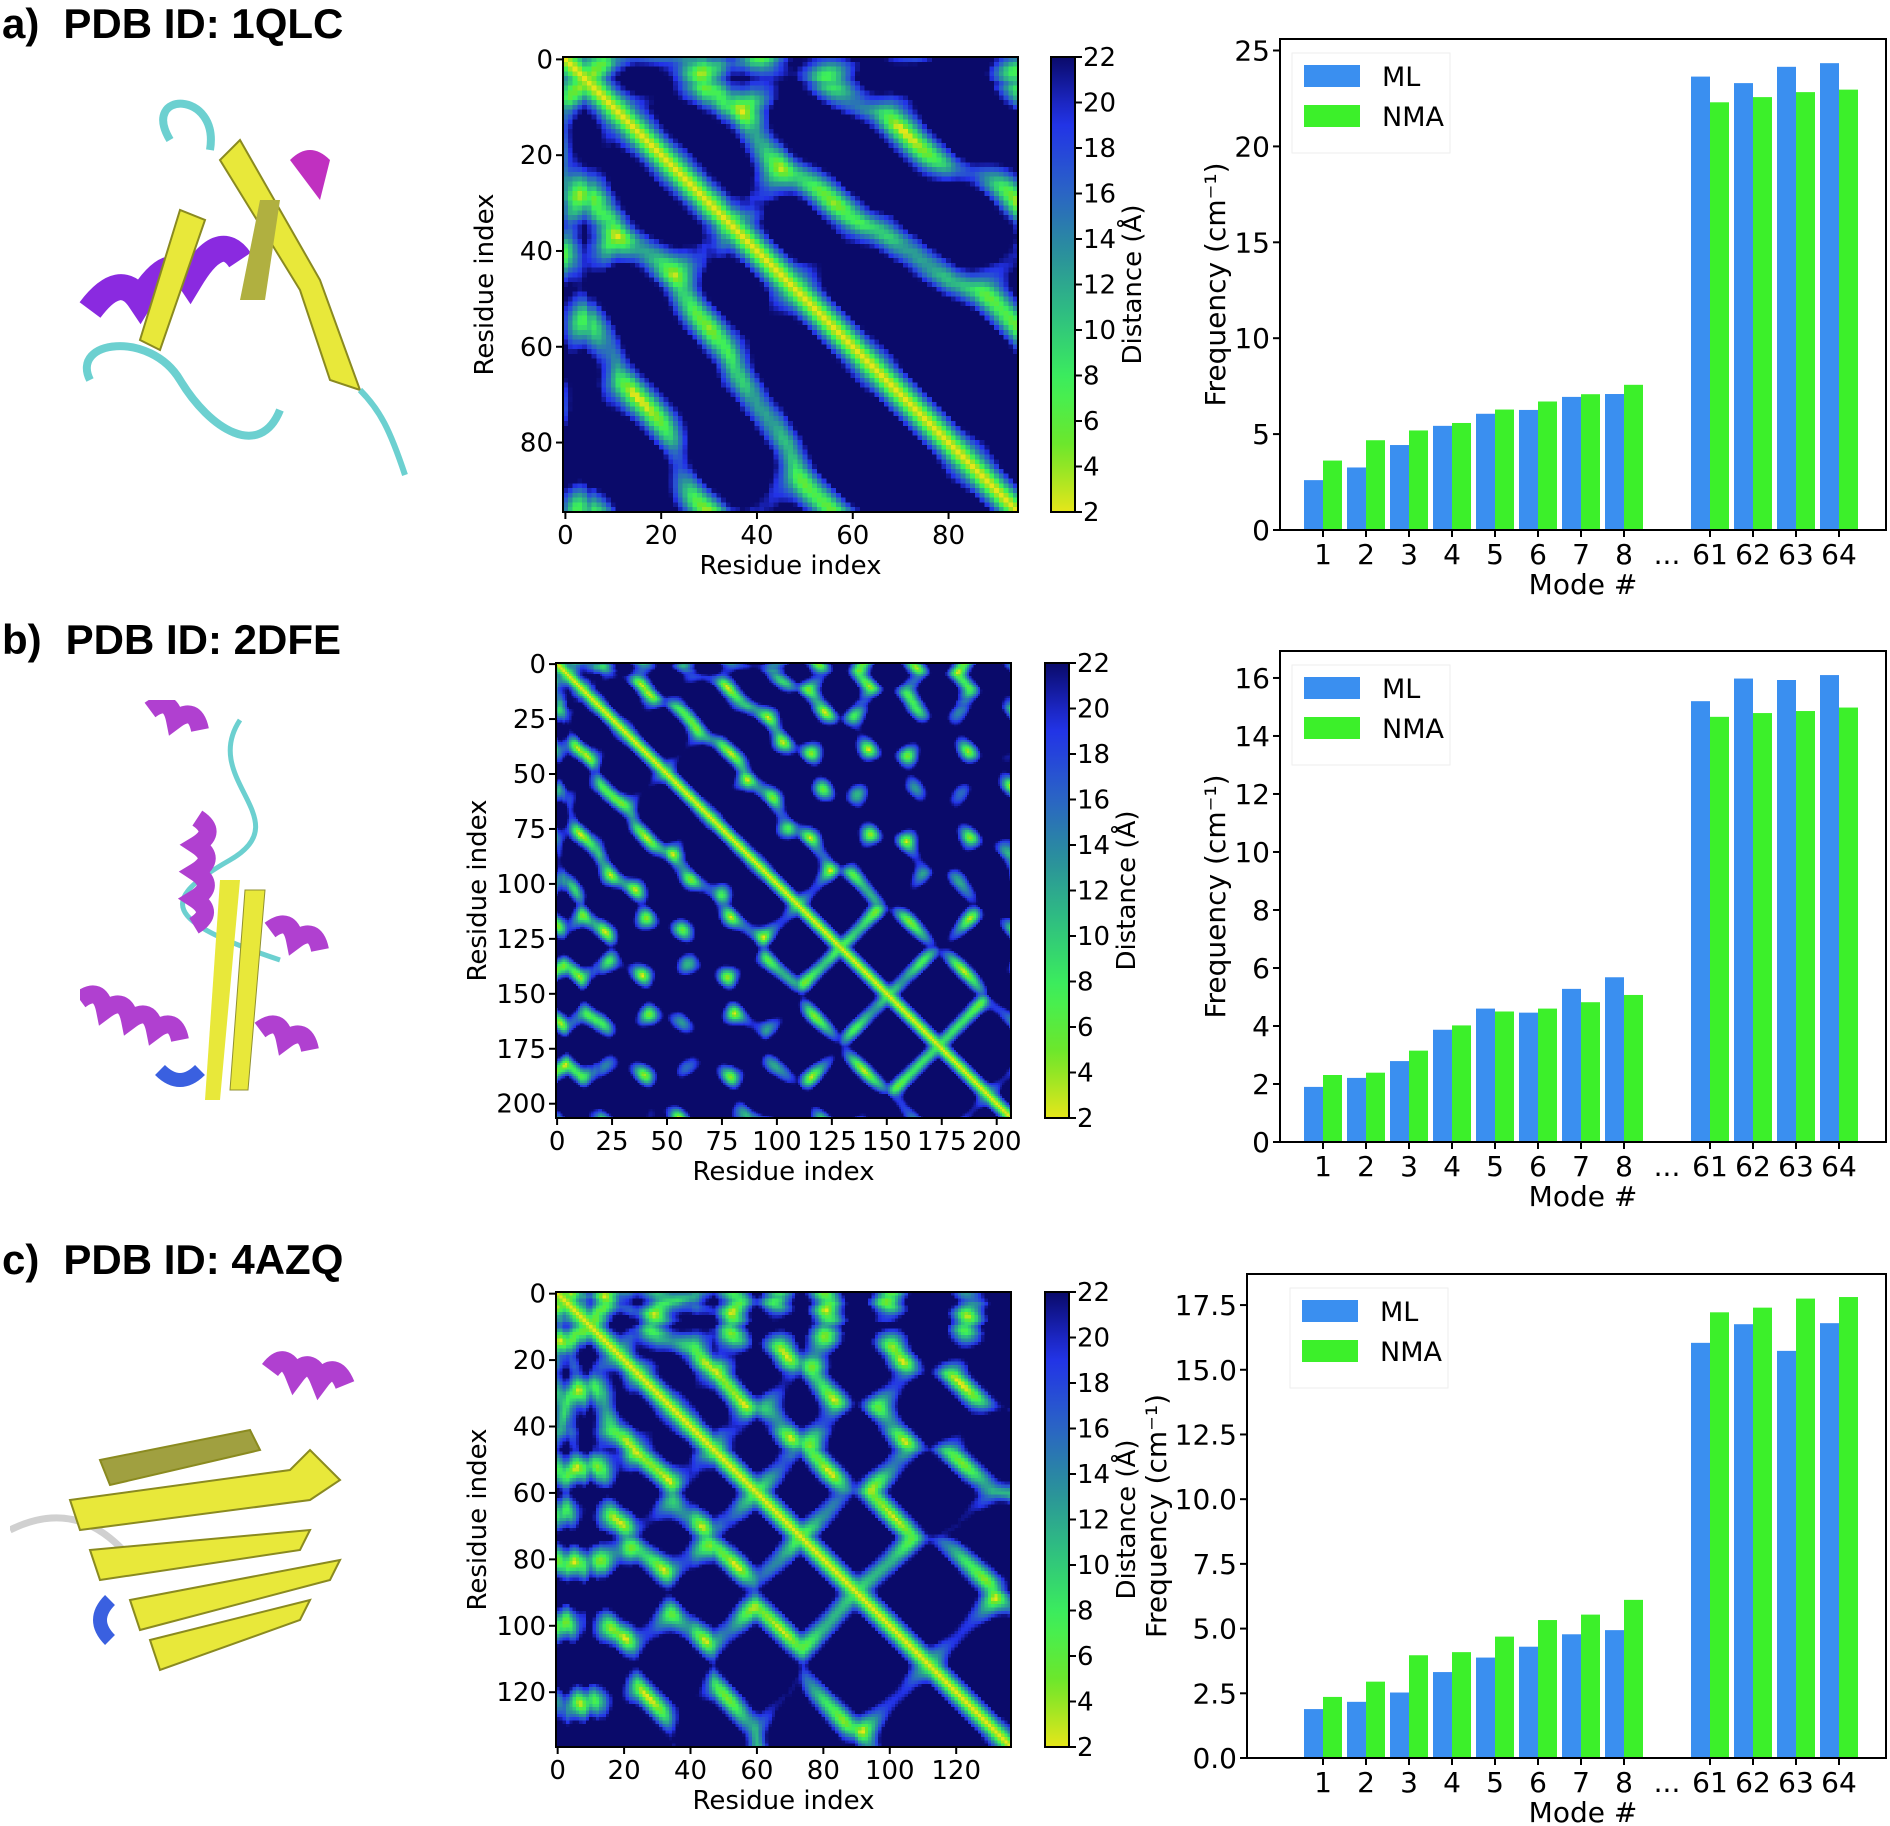 This screenshot has height=1826, width=1890. I want to click on colorbar-tick-label: 6, so click(1091, 422).